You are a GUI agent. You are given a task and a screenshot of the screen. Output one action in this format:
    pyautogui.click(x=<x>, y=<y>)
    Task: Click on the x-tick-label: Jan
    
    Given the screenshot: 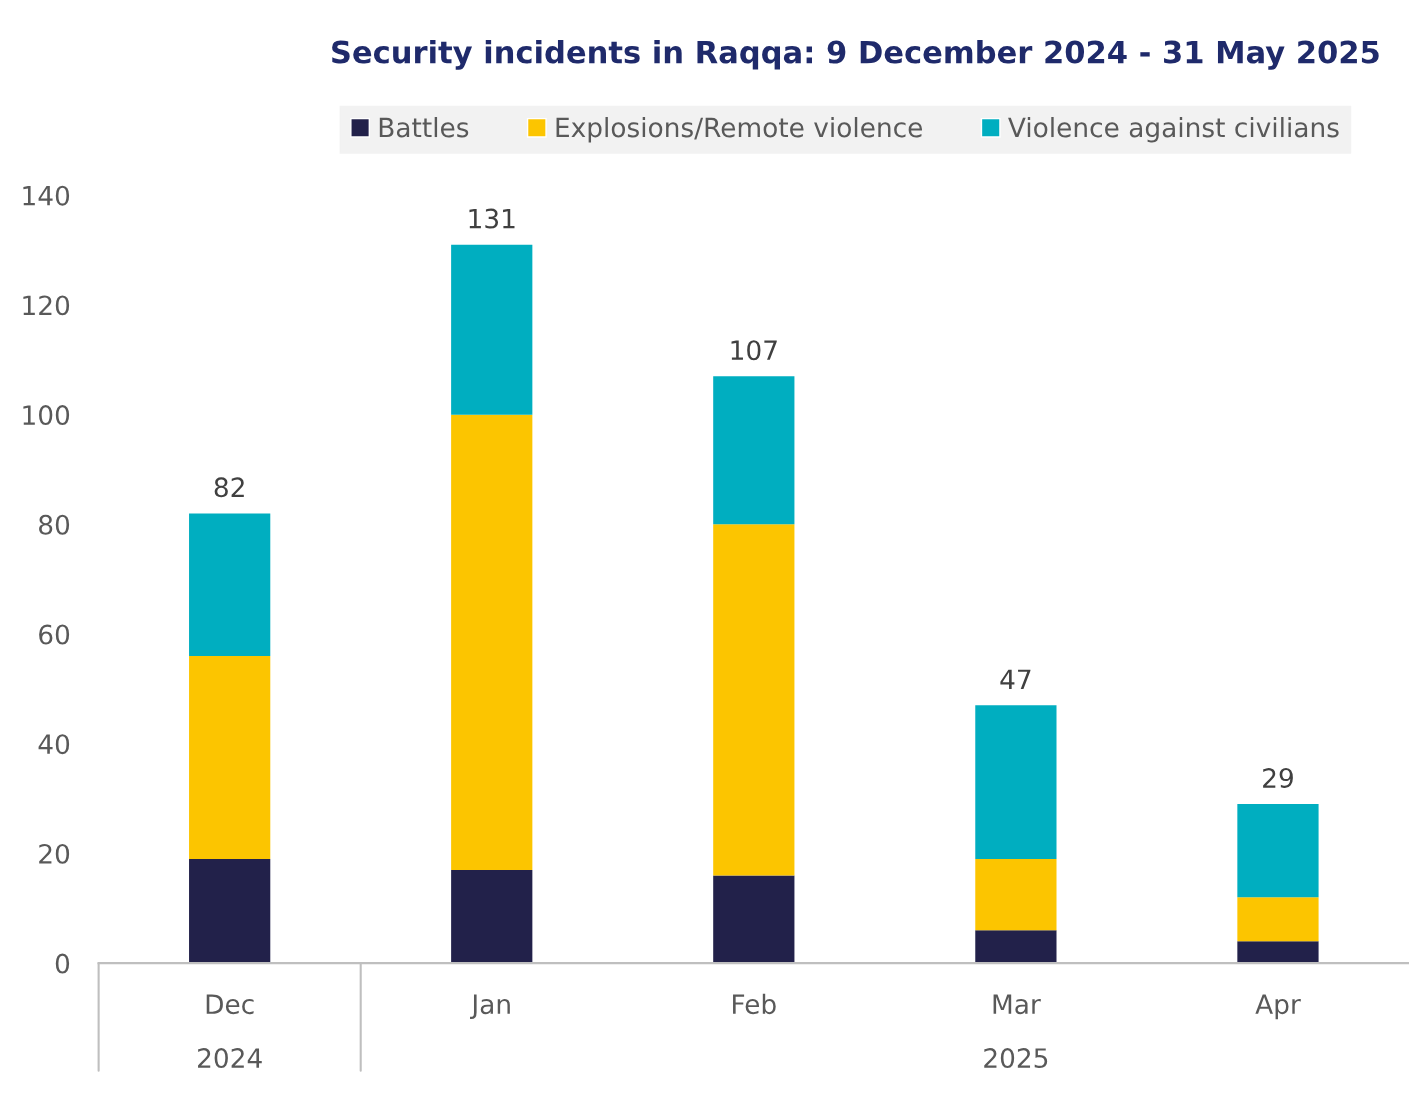 What is the action you would take?
    pyautogui.click(x=490, y=1007)
    